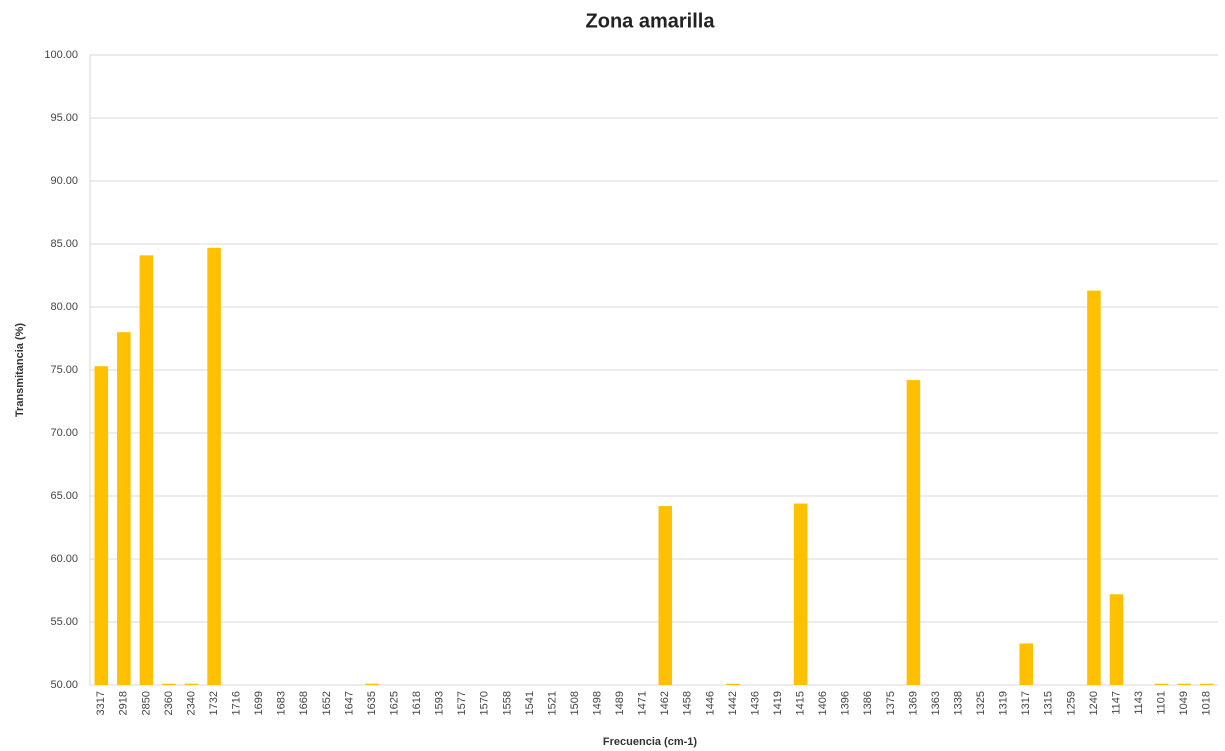 This screenshot has height=751, width=1225. What do you see at coordinates (868, 703) in the screenshot?
I see `x-tick-label: 1386` at bounding box center [868, 703].